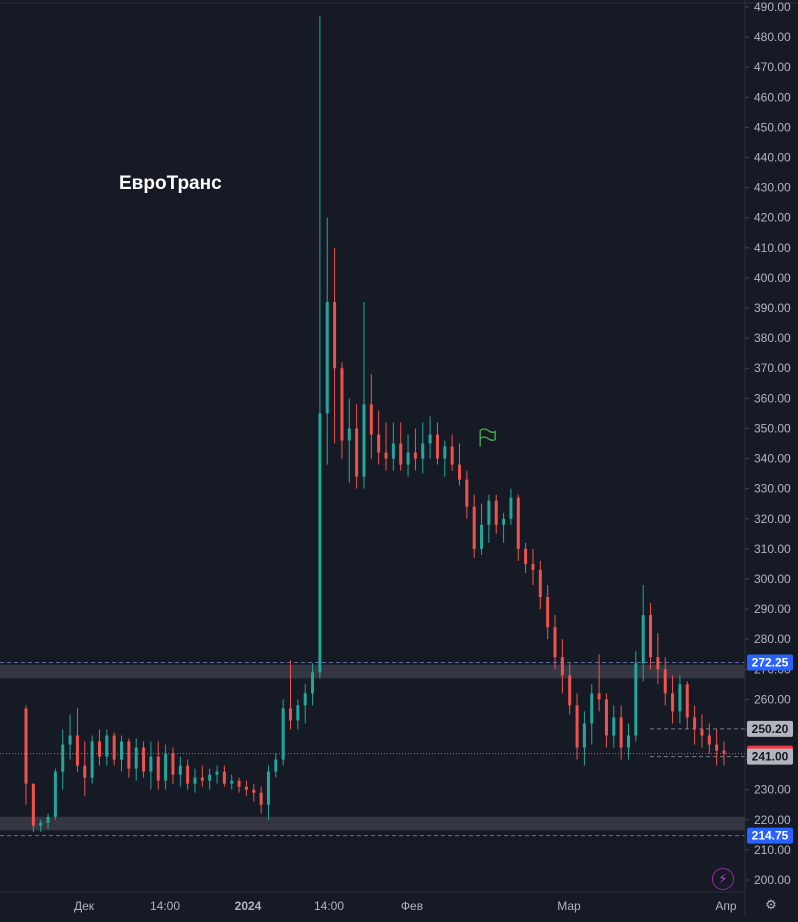 The height and width of the screenshot is (922, 798). Describe the element at coordinates (723, 879) in the screenshot. I see `lightning-icon: ⚡` at that location.